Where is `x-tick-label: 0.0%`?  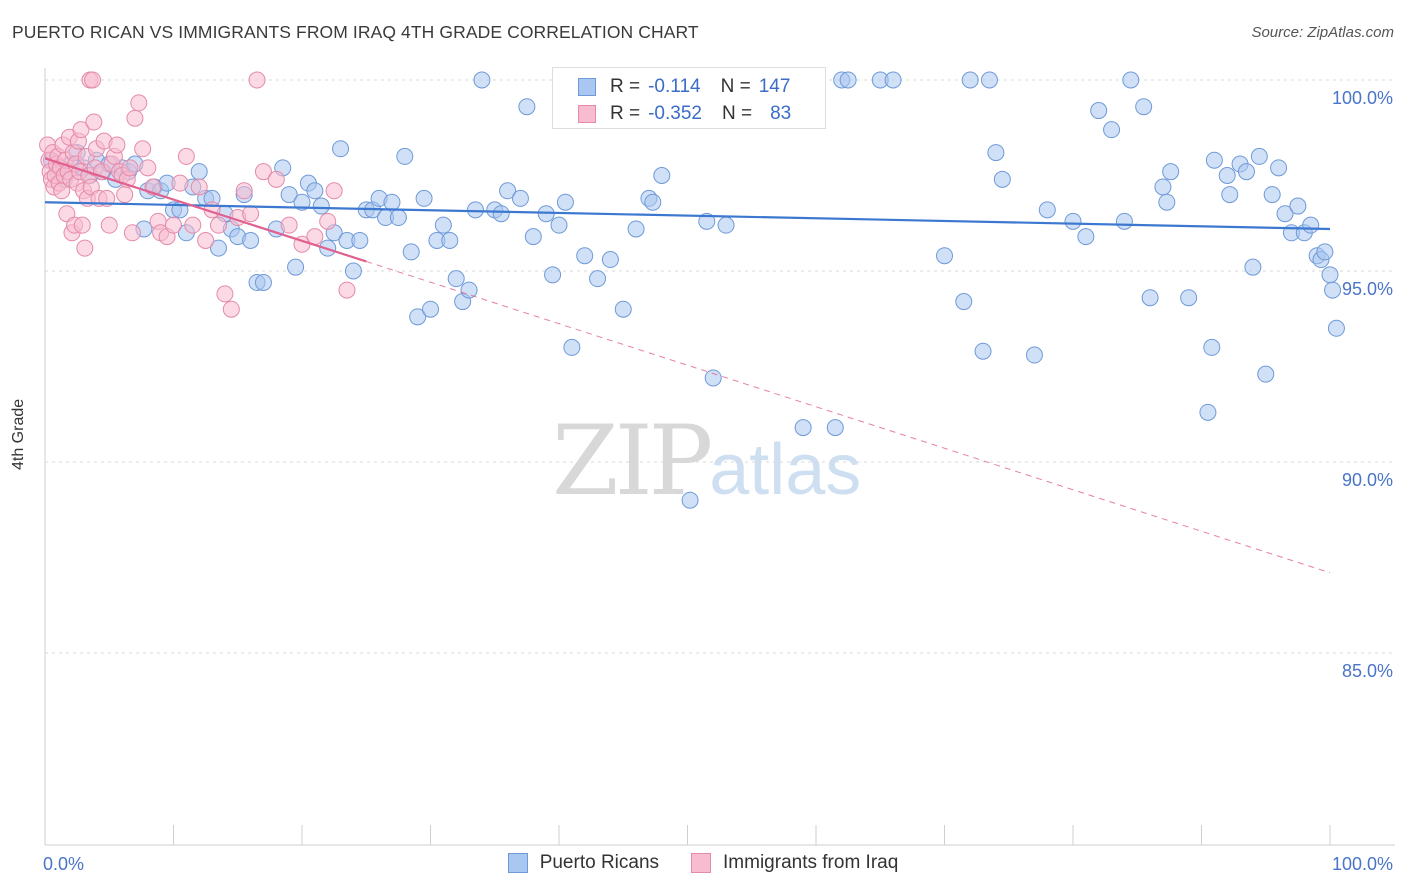
x-tick-label: 0.0% is located at coordinates (63, 864).